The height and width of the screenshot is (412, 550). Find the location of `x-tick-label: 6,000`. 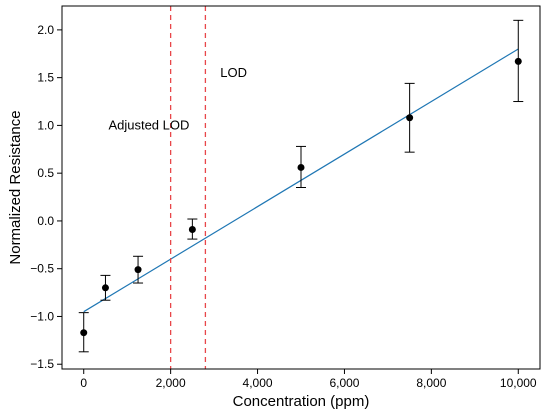

x-tick-label: 6,000 is located at coordinates (344, 383).